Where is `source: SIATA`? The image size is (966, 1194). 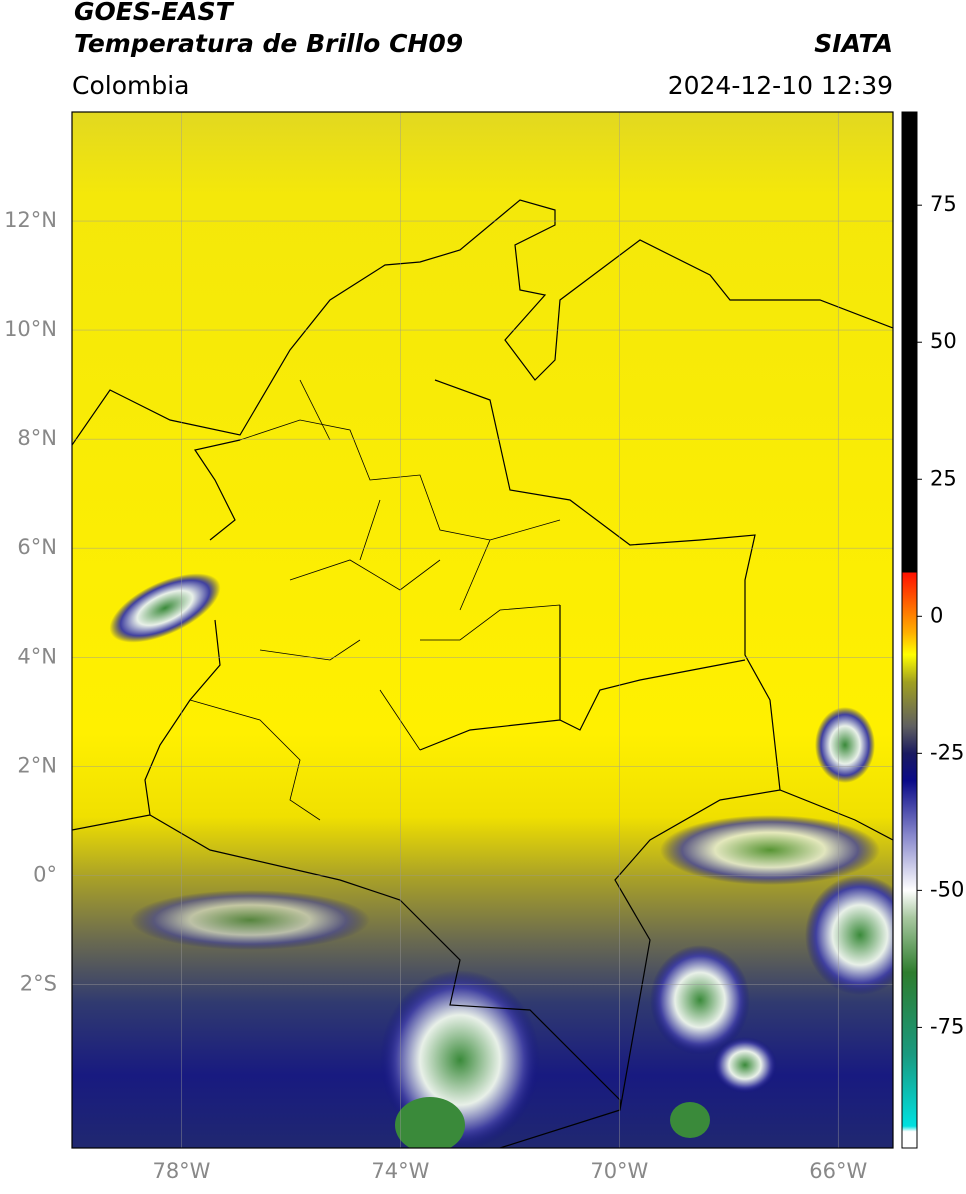 source: SIATA is located at coordinates (853, 43).